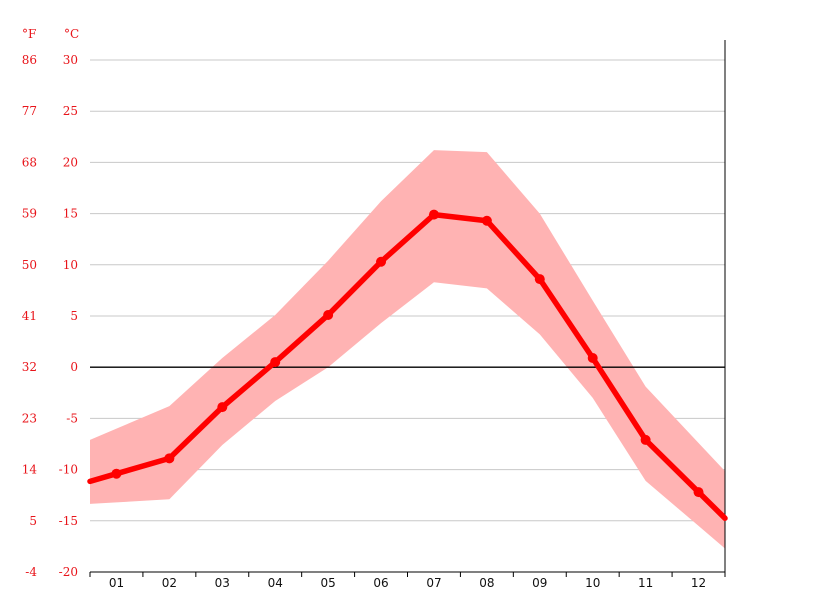 This screenshot has height=611, width=815. Describe the element at coordinates (645, 583) in the screenshot. I see `x-tick-label: 11` at that location.